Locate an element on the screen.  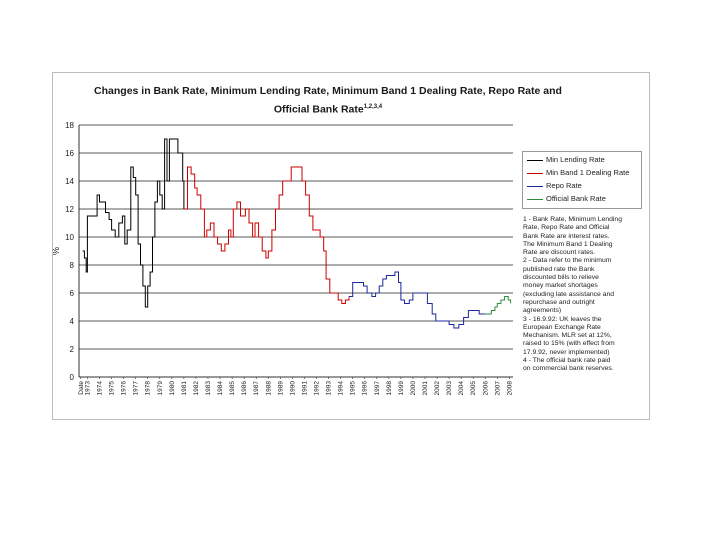
legend-item-official-bank-rate: Official Bank Rate is located at coordinates (566, 199).